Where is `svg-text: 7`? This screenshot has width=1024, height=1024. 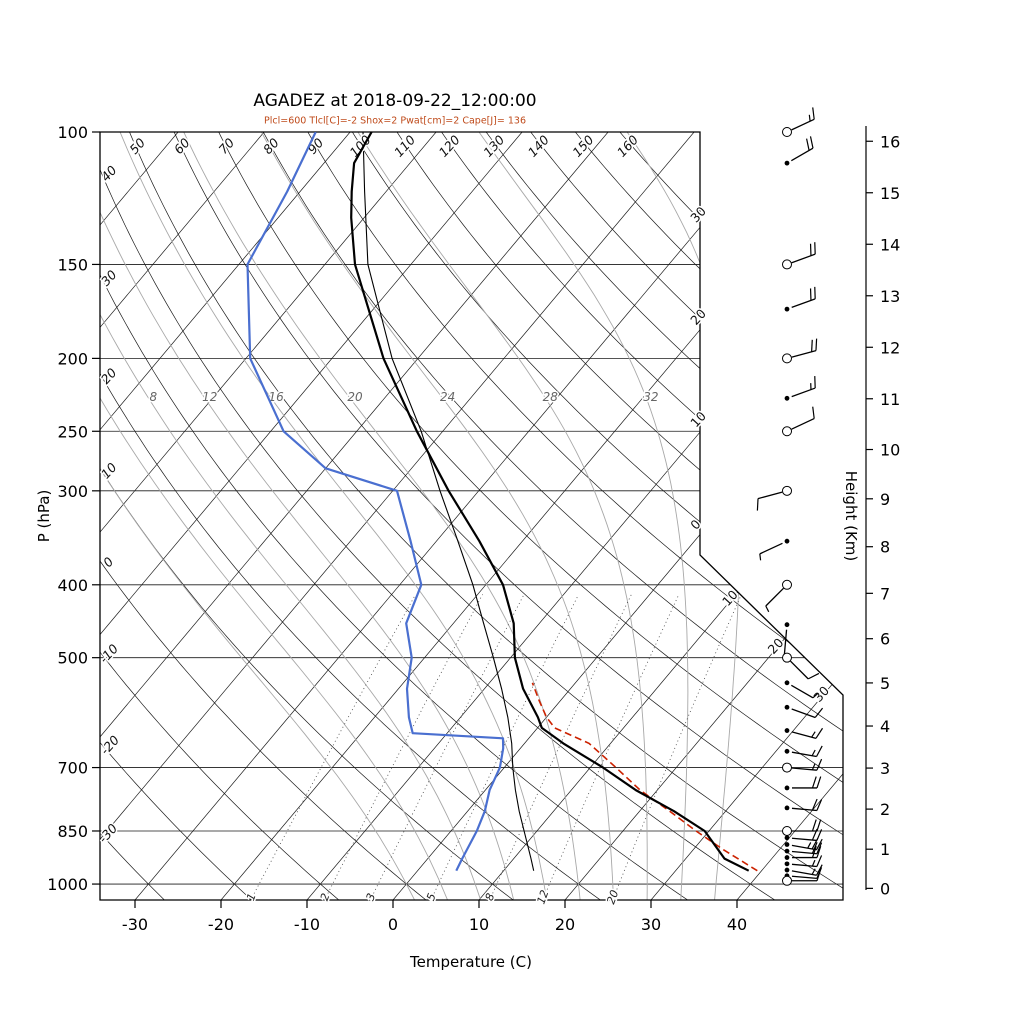 svg-text: 7 is located at coordinates (885, 593).